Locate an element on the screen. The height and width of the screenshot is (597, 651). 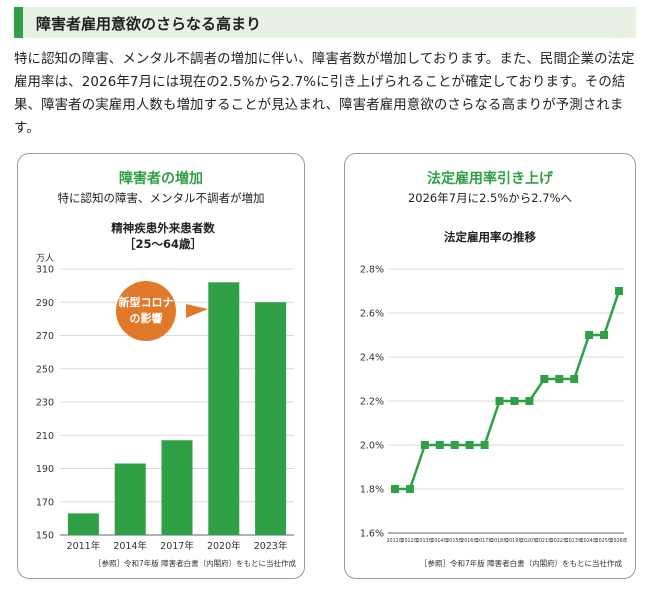
header-accent-bar is located at coordinates (18, 22).